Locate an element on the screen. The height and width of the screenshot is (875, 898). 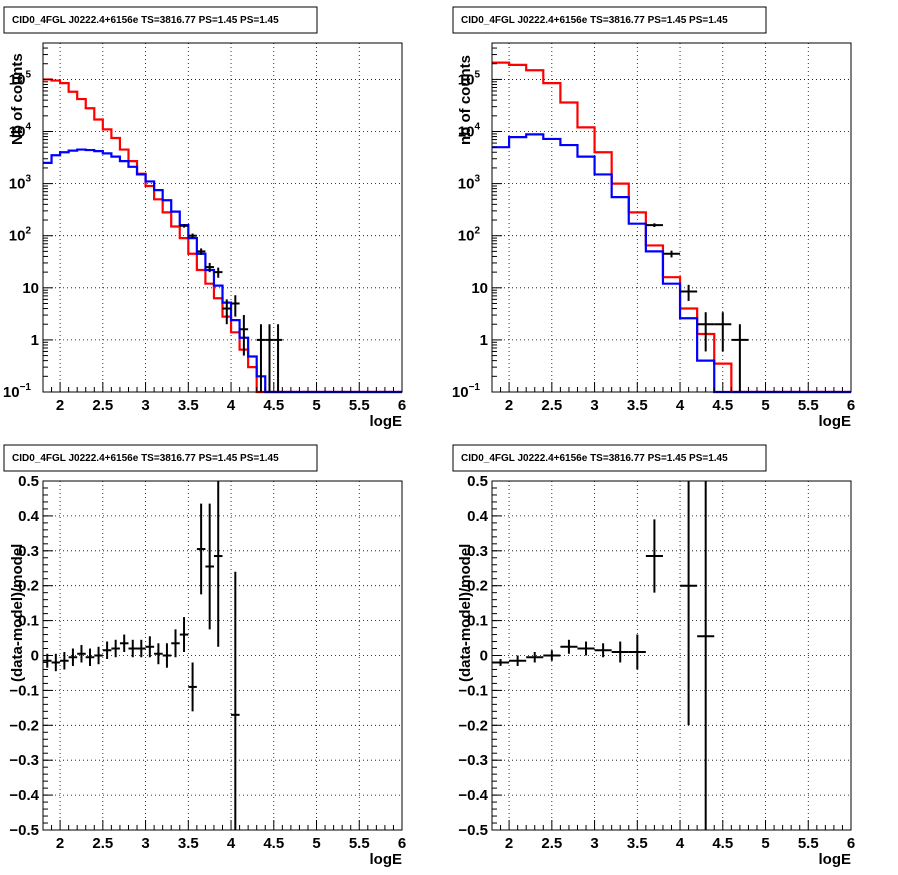
y-tick-label: −0.4 is located at coordinates (473, 795).